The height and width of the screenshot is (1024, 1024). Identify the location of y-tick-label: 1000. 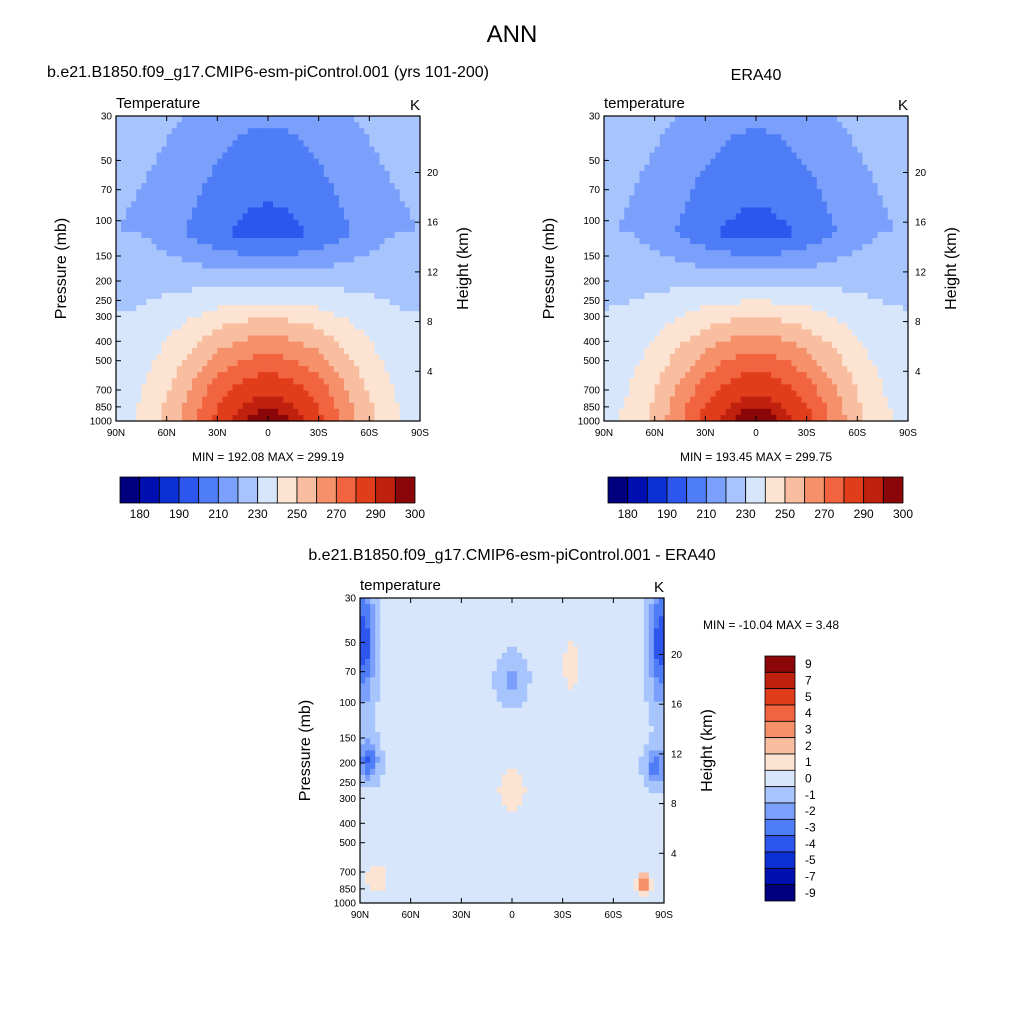
(589, 422).